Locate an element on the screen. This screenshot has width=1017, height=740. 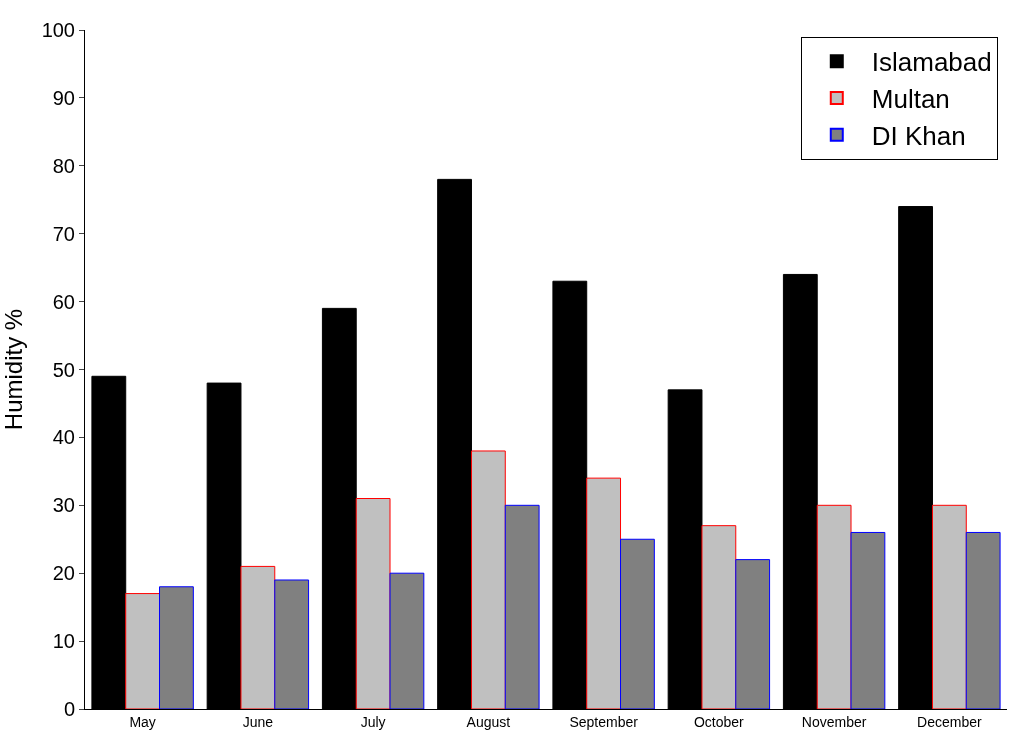
y-tick-label: 60 is located at coordinates (63, 301).